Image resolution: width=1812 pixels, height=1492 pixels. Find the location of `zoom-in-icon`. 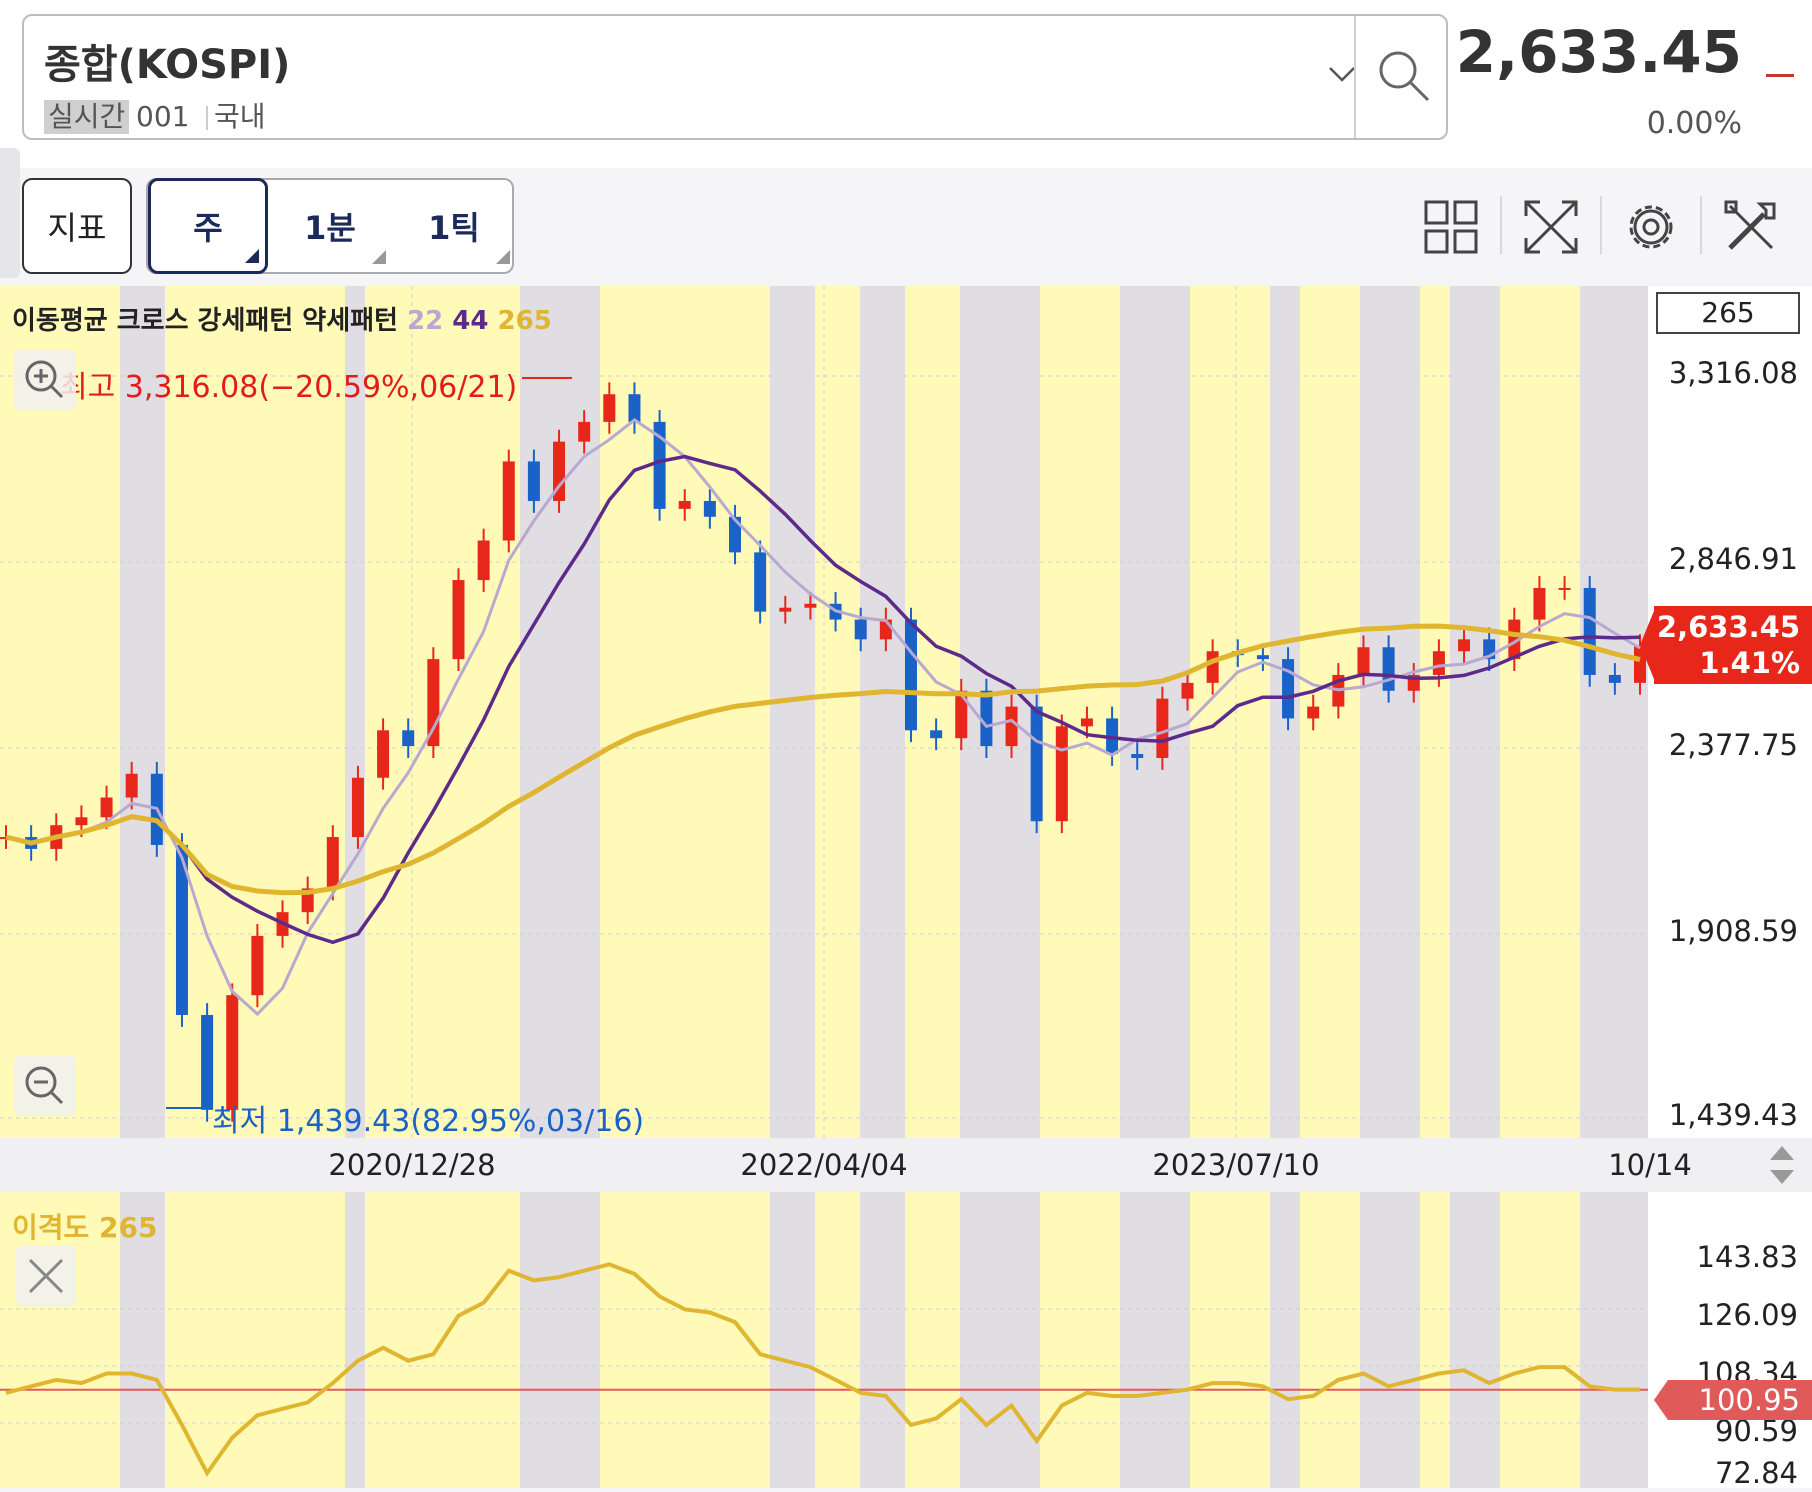

zoom-in-icon is located at coordinates (45, 380).